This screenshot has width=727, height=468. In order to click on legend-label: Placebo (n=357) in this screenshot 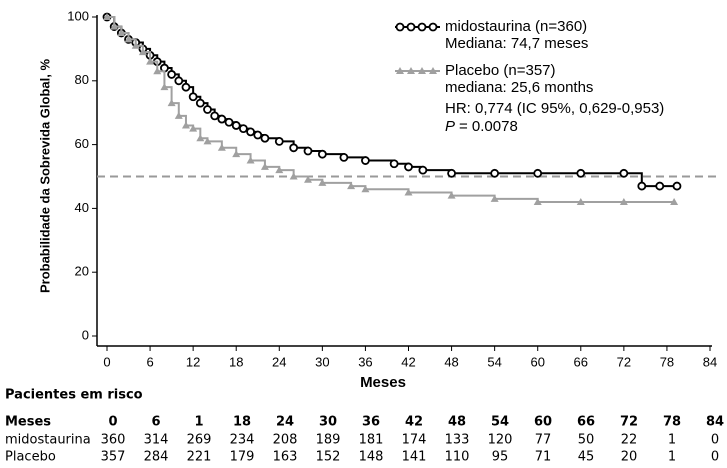, I will do `click(500, 70)`.